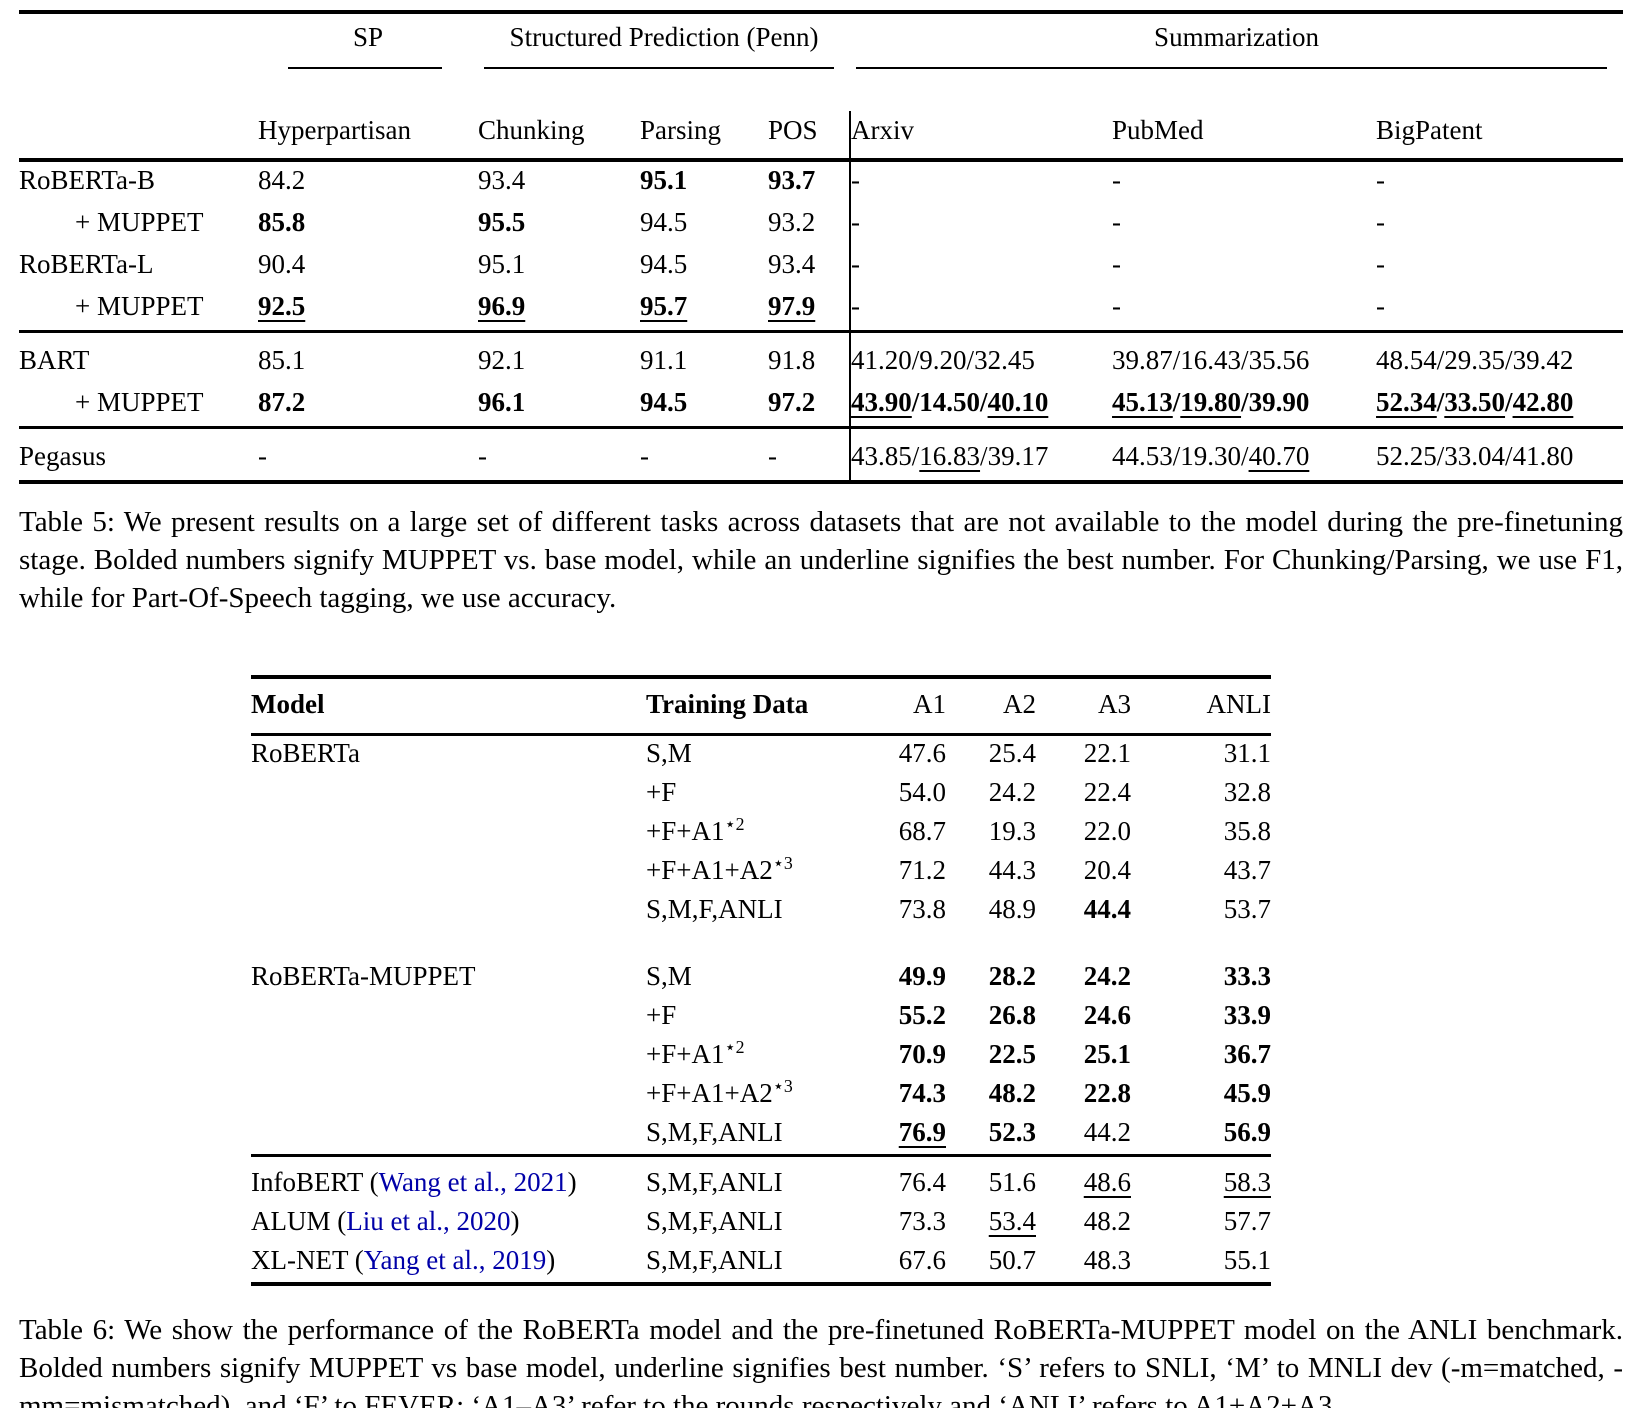  What do you see at coordinates (714, 1131) in the screenshot?
I see `text: S,M,F,ANLI` at bounding box center [714, 1131].